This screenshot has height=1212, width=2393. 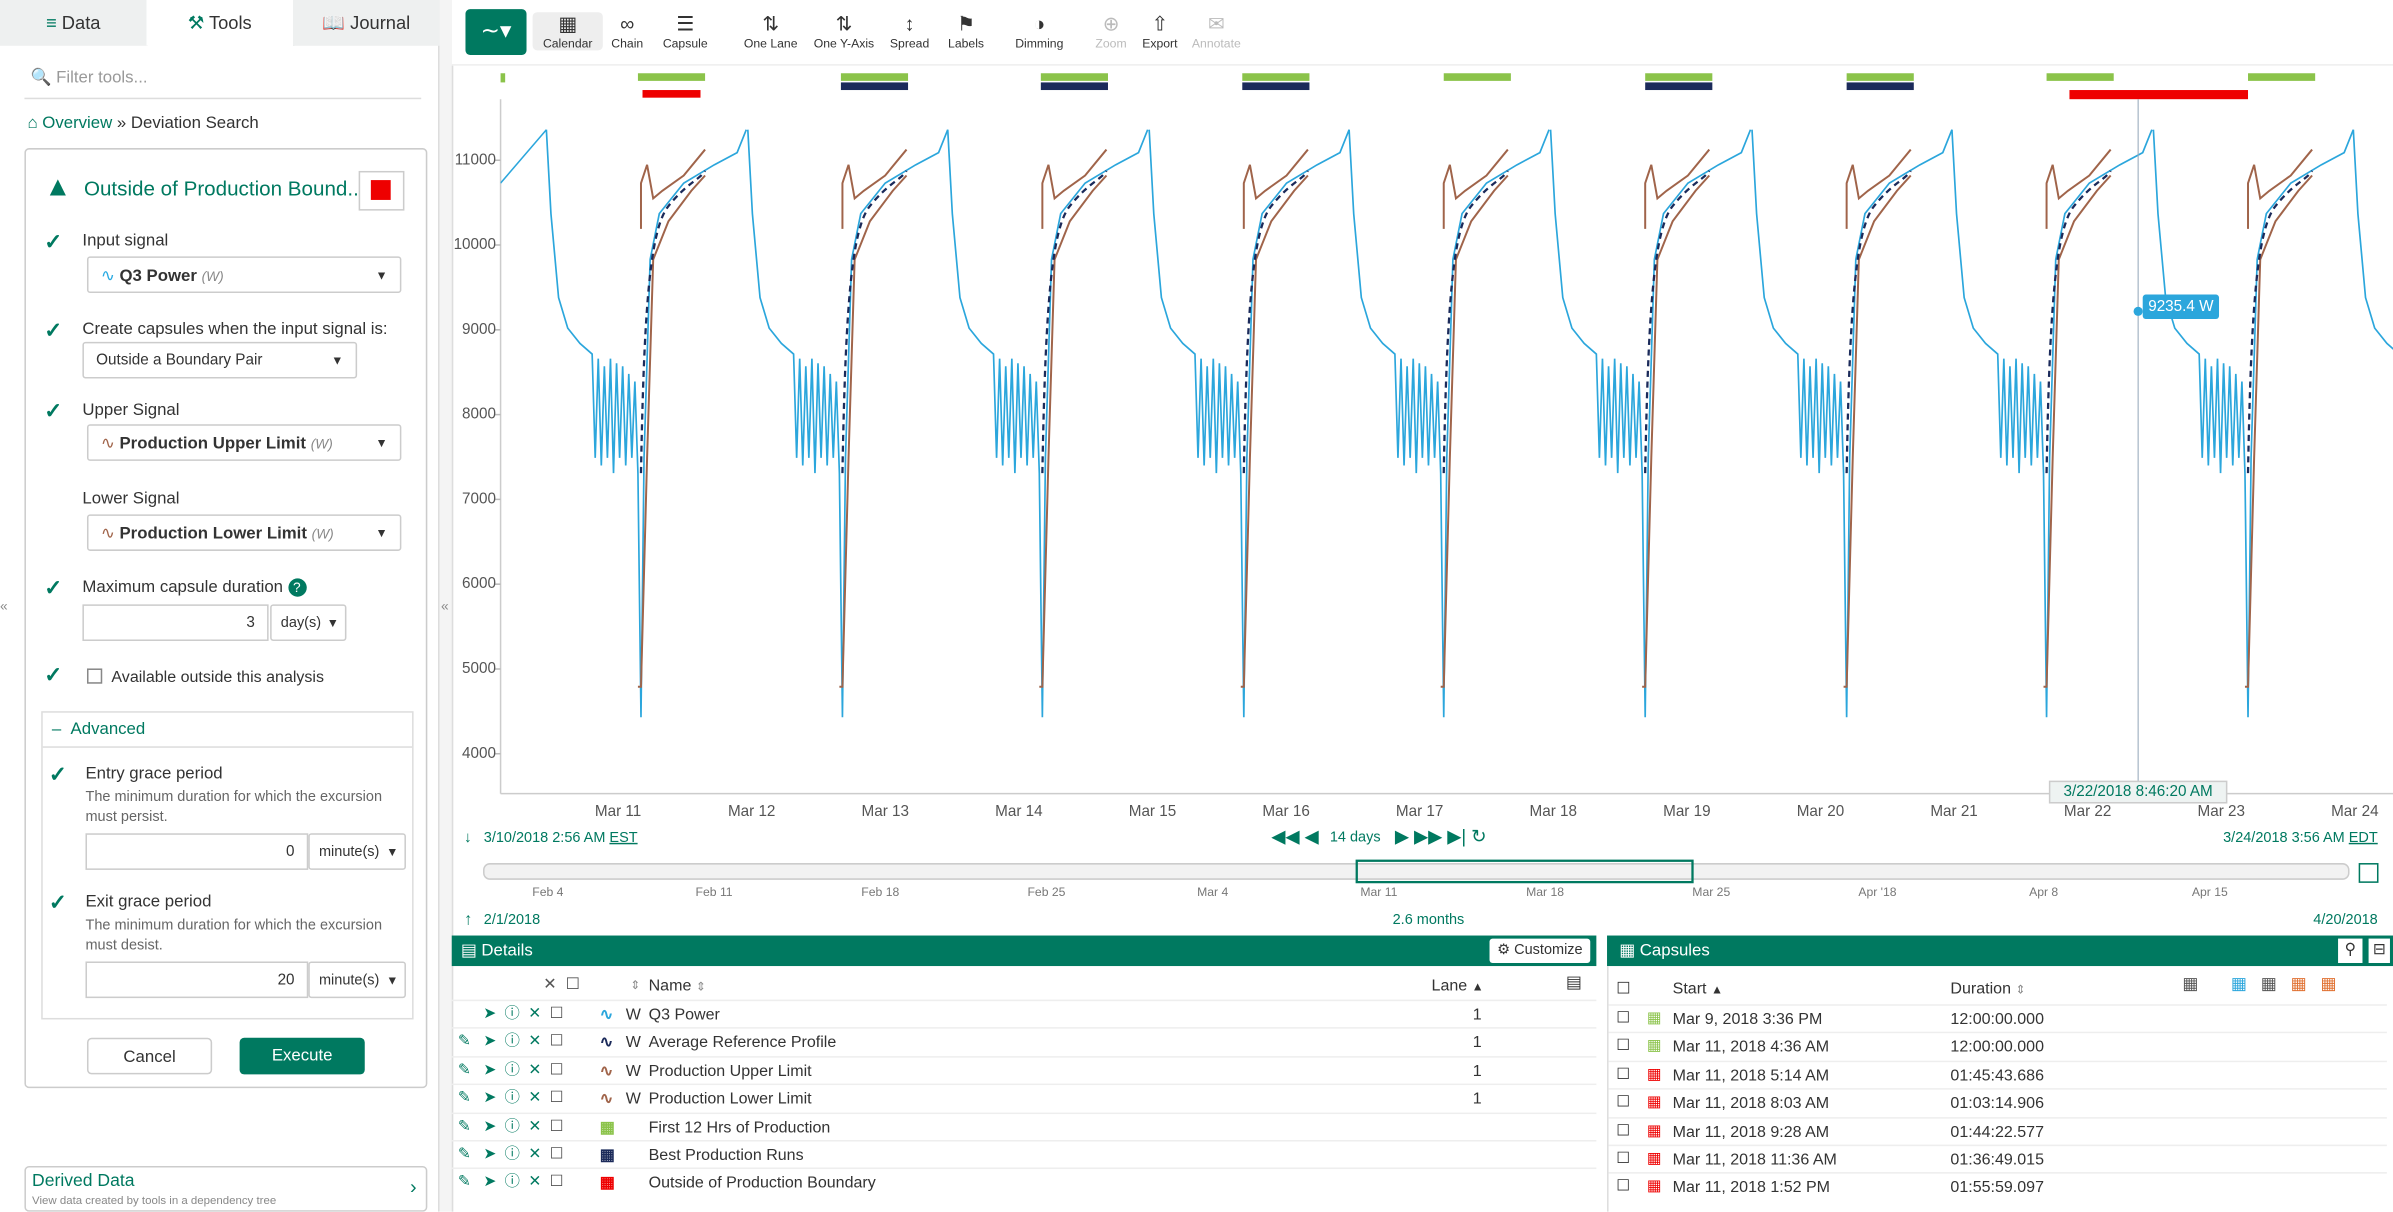 I want to click on toolbar-button: ∞ Chain, so click(x=627, y=31).